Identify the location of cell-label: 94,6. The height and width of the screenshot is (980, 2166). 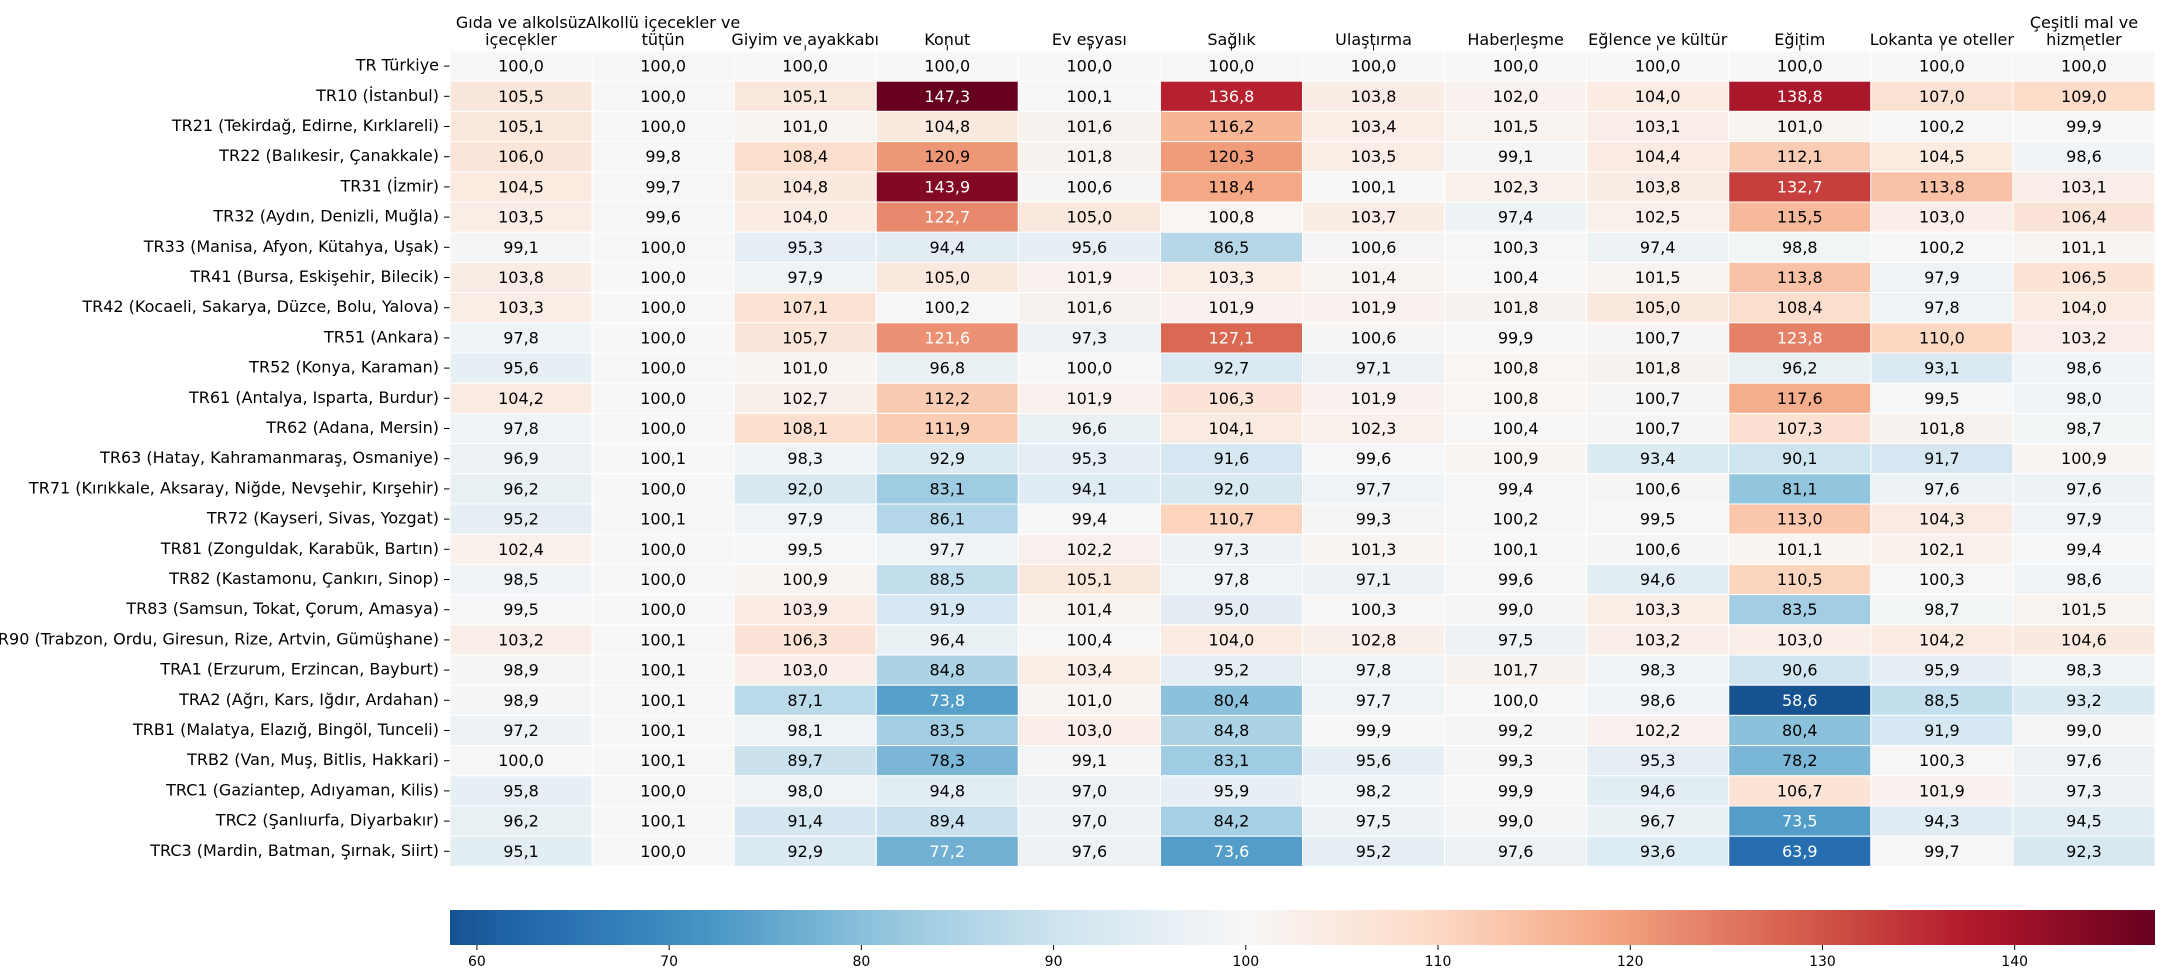
(1658, 790).